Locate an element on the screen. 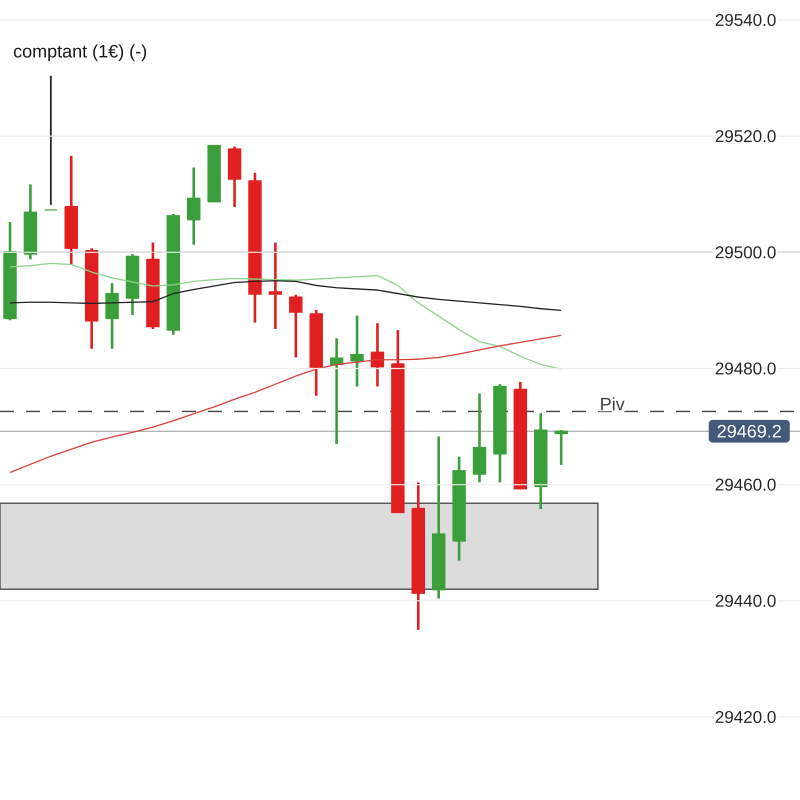 This screenshot has width=800, height=800. y-tick-label: 29420.0 is located at coordinates (746, 717).